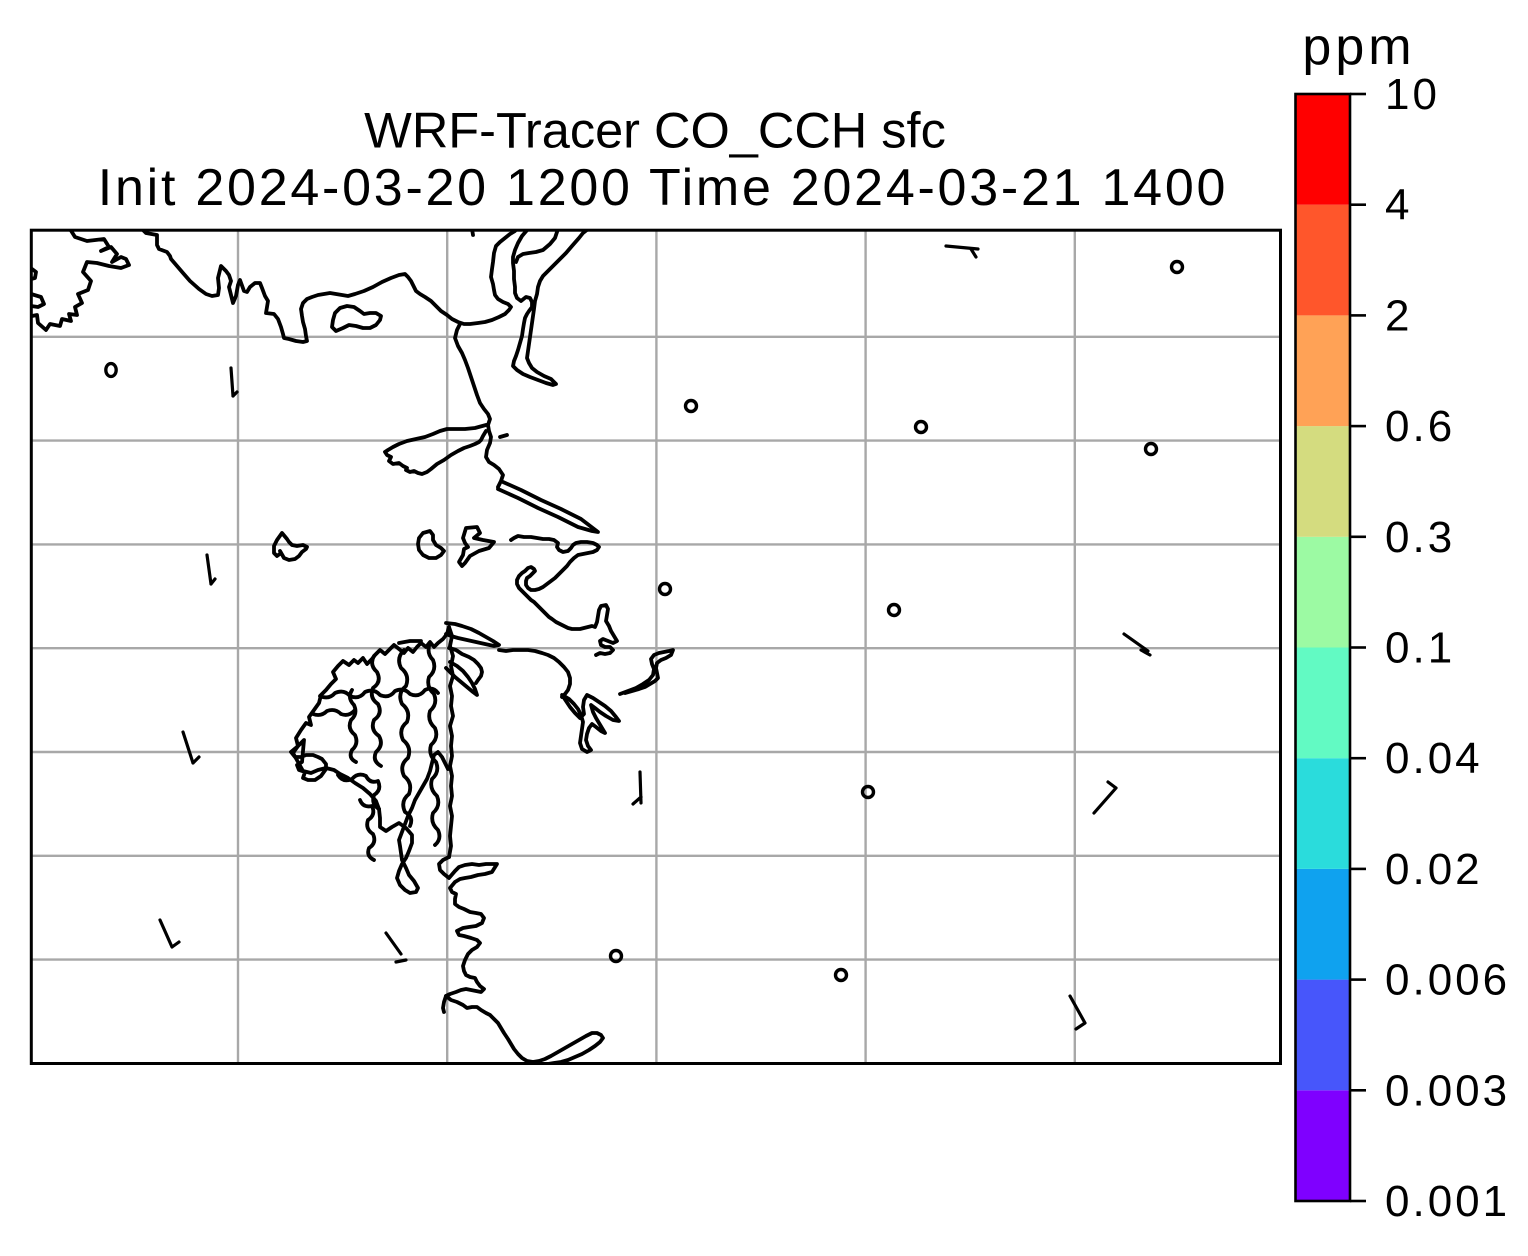 This screenshot has width=1528, height=1256. Describe the element at coordinates (1420, 537) in the screenshot. I see `svg-text: 0.3` at that location.